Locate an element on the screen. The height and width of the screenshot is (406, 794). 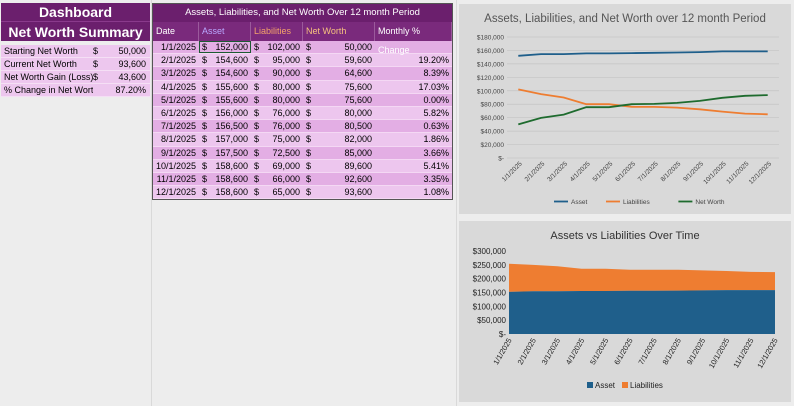
cell-liabilities: $75,000 is located at coordinates (277, 139).